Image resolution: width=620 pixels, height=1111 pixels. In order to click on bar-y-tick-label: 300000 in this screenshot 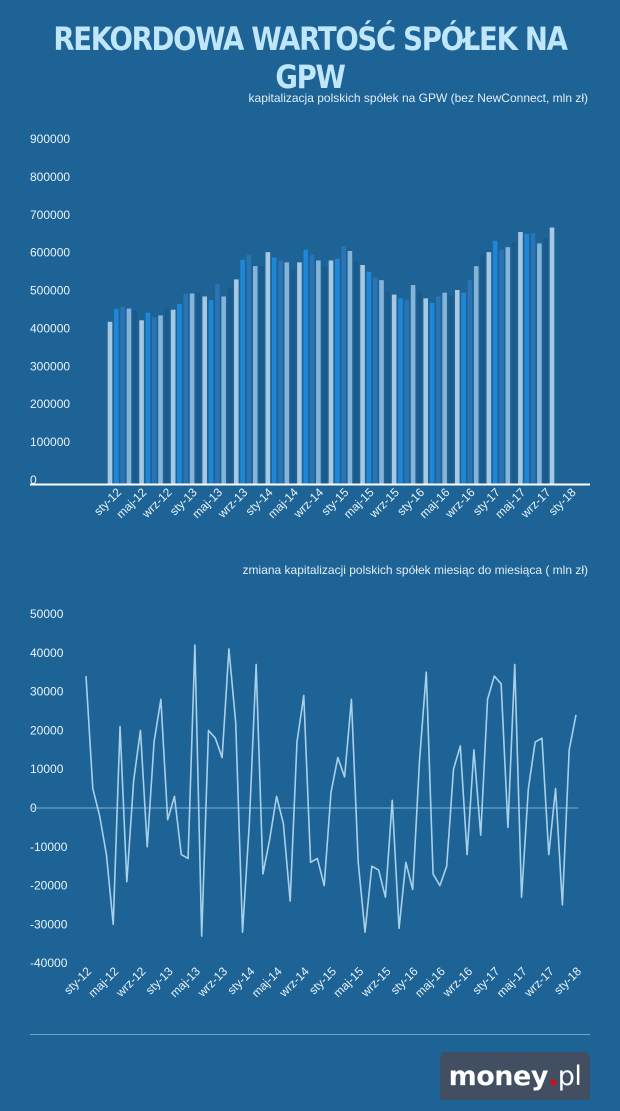, I will do `click(50, 366)`.